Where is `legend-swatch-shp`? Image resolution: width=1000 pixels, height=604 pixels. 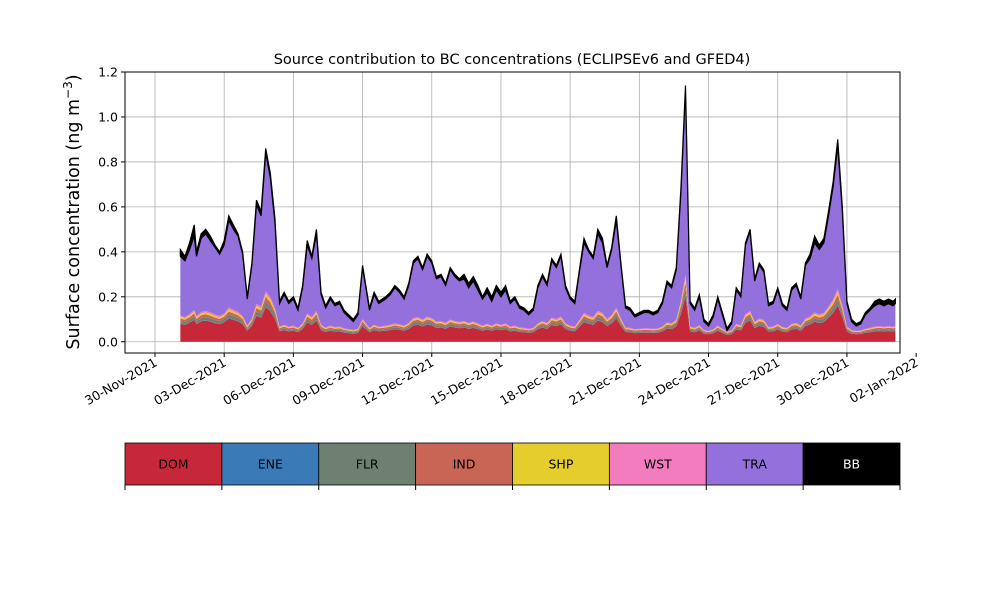
legend-swatch-shp is located at coordinates (561, 464).